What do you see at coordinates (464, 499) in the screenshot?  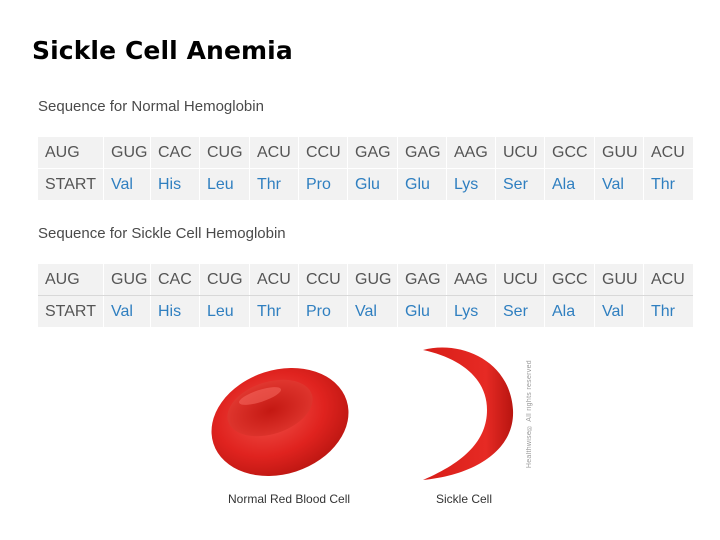 I see `sickle-cell-caption: Sickle Cell` at bounding box center [464, 499].